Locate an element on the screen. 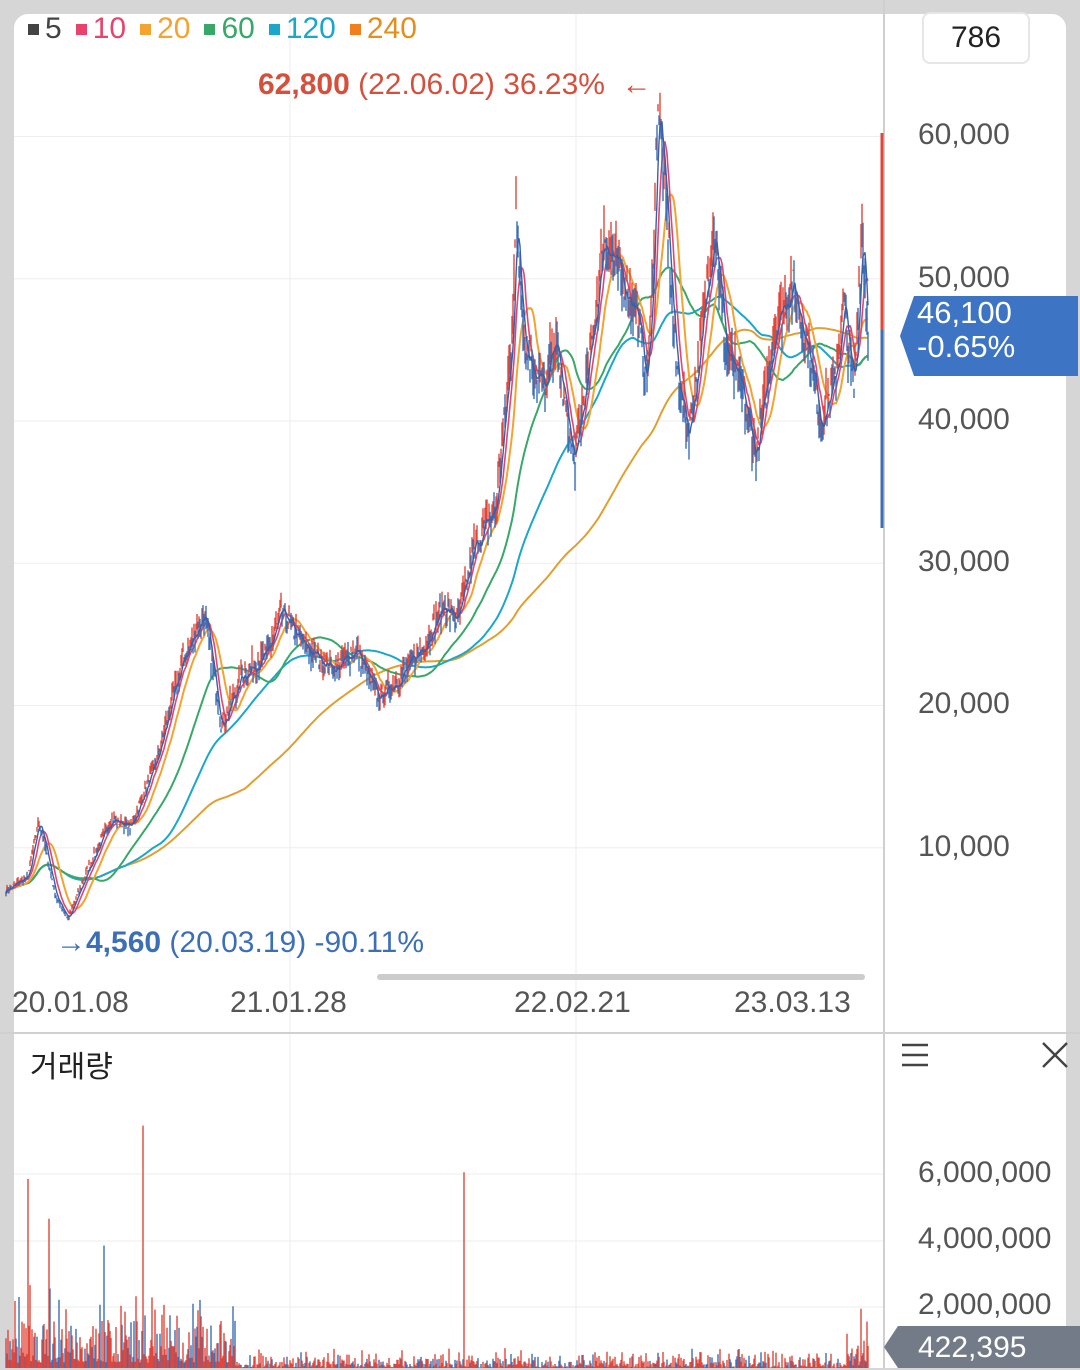  volume-bars-up is located at coordinates (437, 1246).